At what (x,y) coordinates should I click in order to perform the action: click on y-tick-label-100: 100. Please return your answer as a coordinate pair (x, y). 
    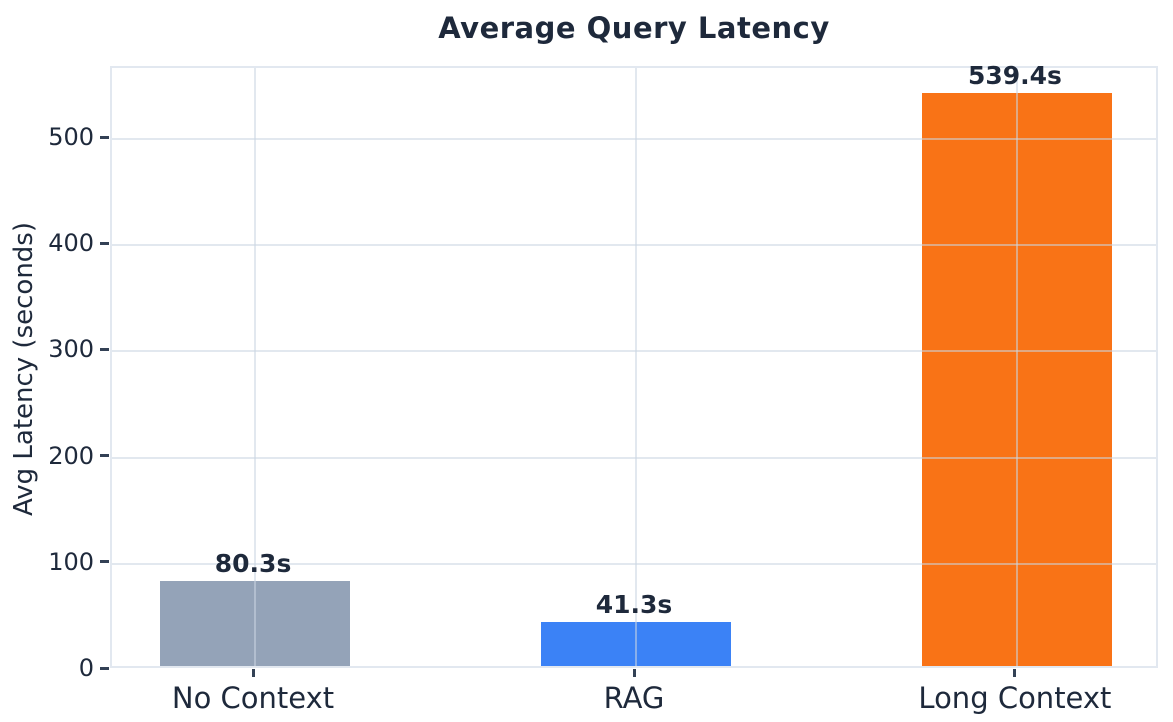
    Looking at the image, I should click on (71, 561).